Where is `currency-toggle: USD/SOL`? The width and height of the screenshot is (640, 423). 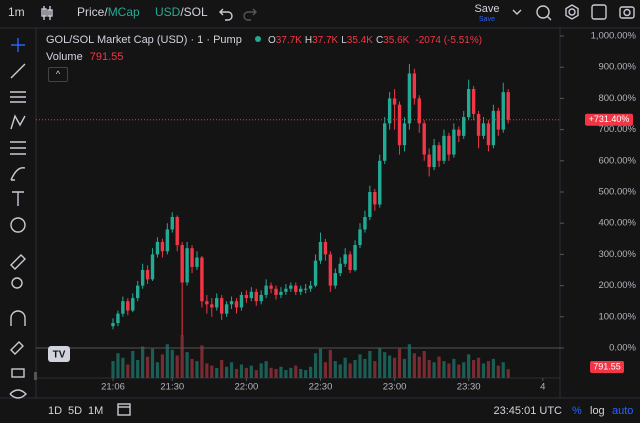 currency-toggle: USD/SOL is located at coordinates (181, 12).